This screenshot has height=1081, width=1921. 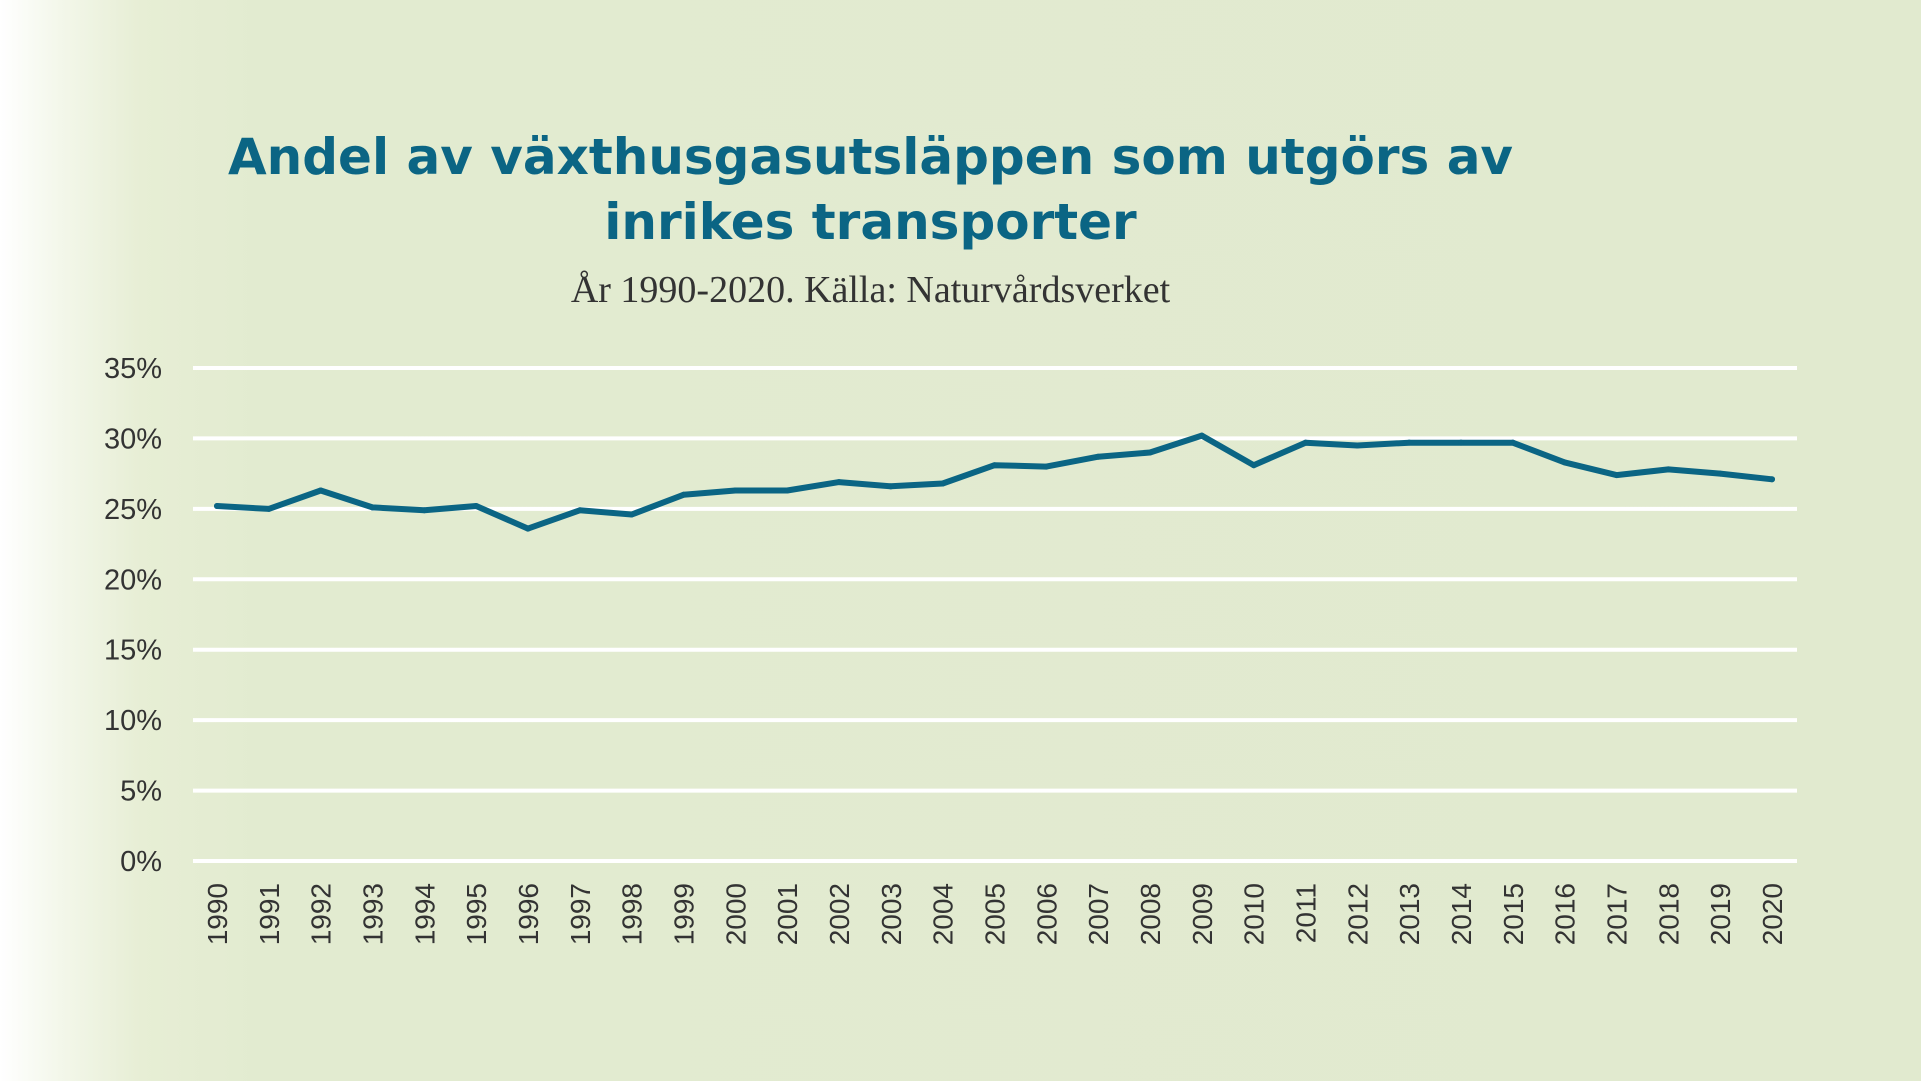 What do you see at coordinates (1357, 914) in the screenshot?
I see `x-tick-label: 2012` at bounding box center [1357, 914].